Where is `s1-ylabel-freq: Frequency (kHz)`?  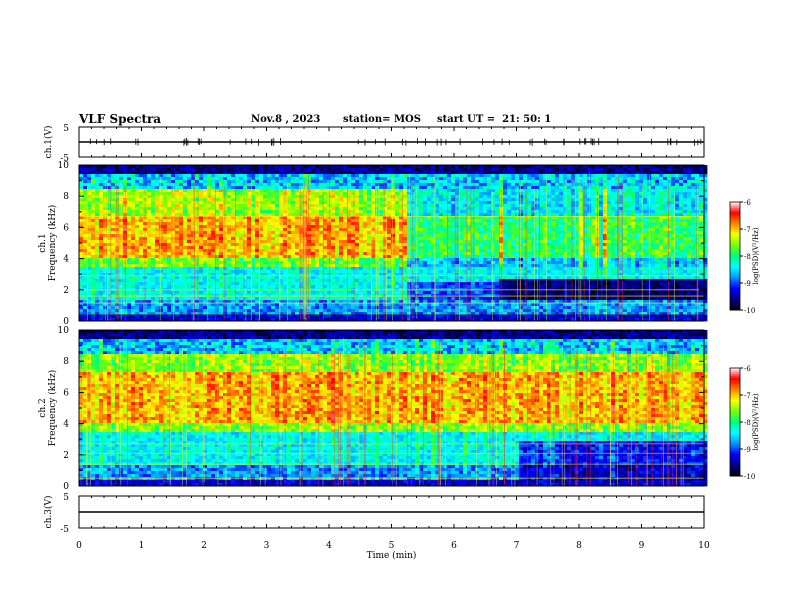 s1-ylabel-freq: Frequency (kHz) is located at coordinates (52, 243).